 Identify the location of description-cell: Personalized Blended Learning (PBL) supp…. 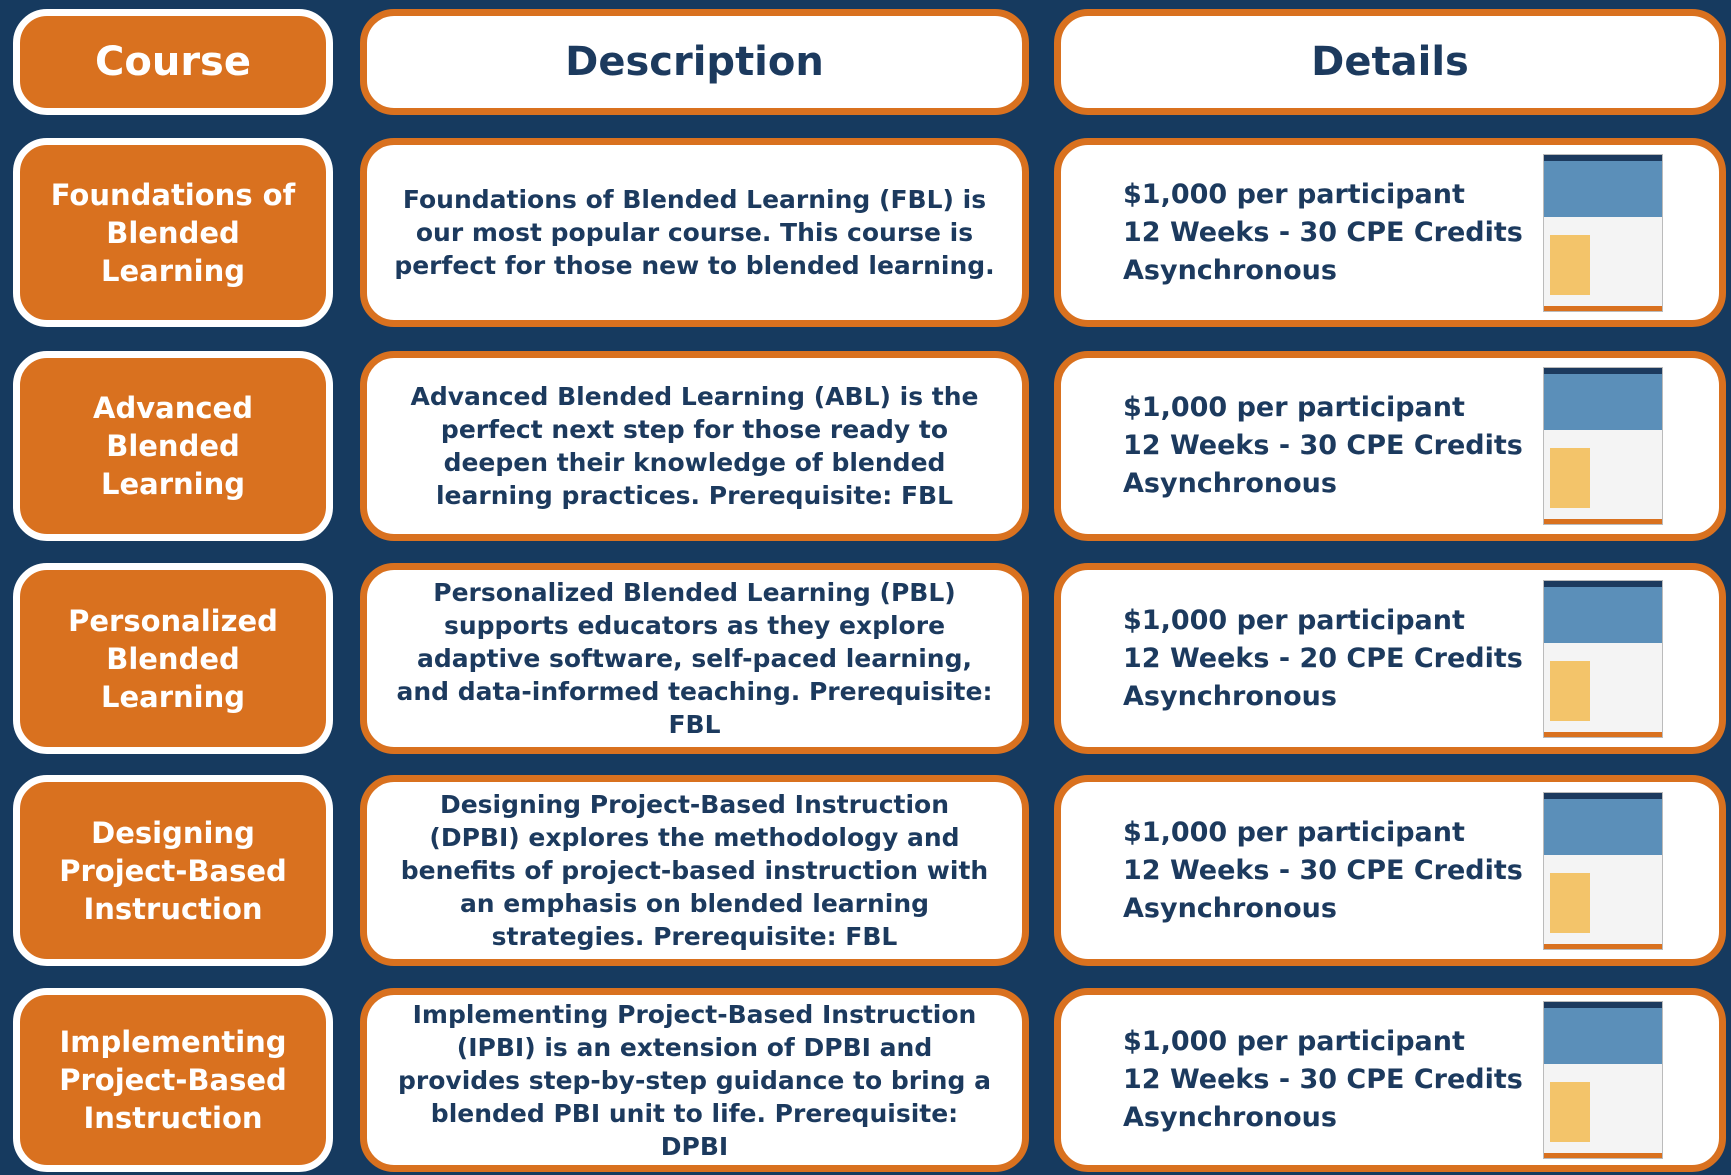
(694, 658).